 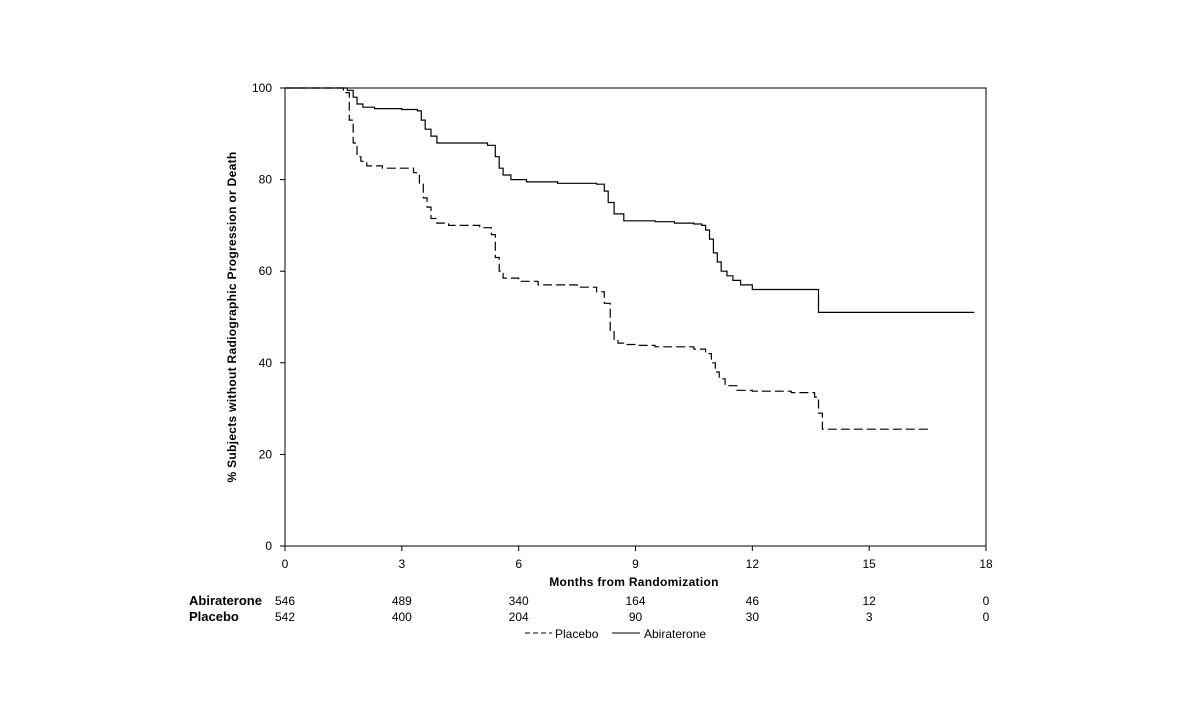 I want to click on x-tick-label: 3, so click(x=401, y=564).